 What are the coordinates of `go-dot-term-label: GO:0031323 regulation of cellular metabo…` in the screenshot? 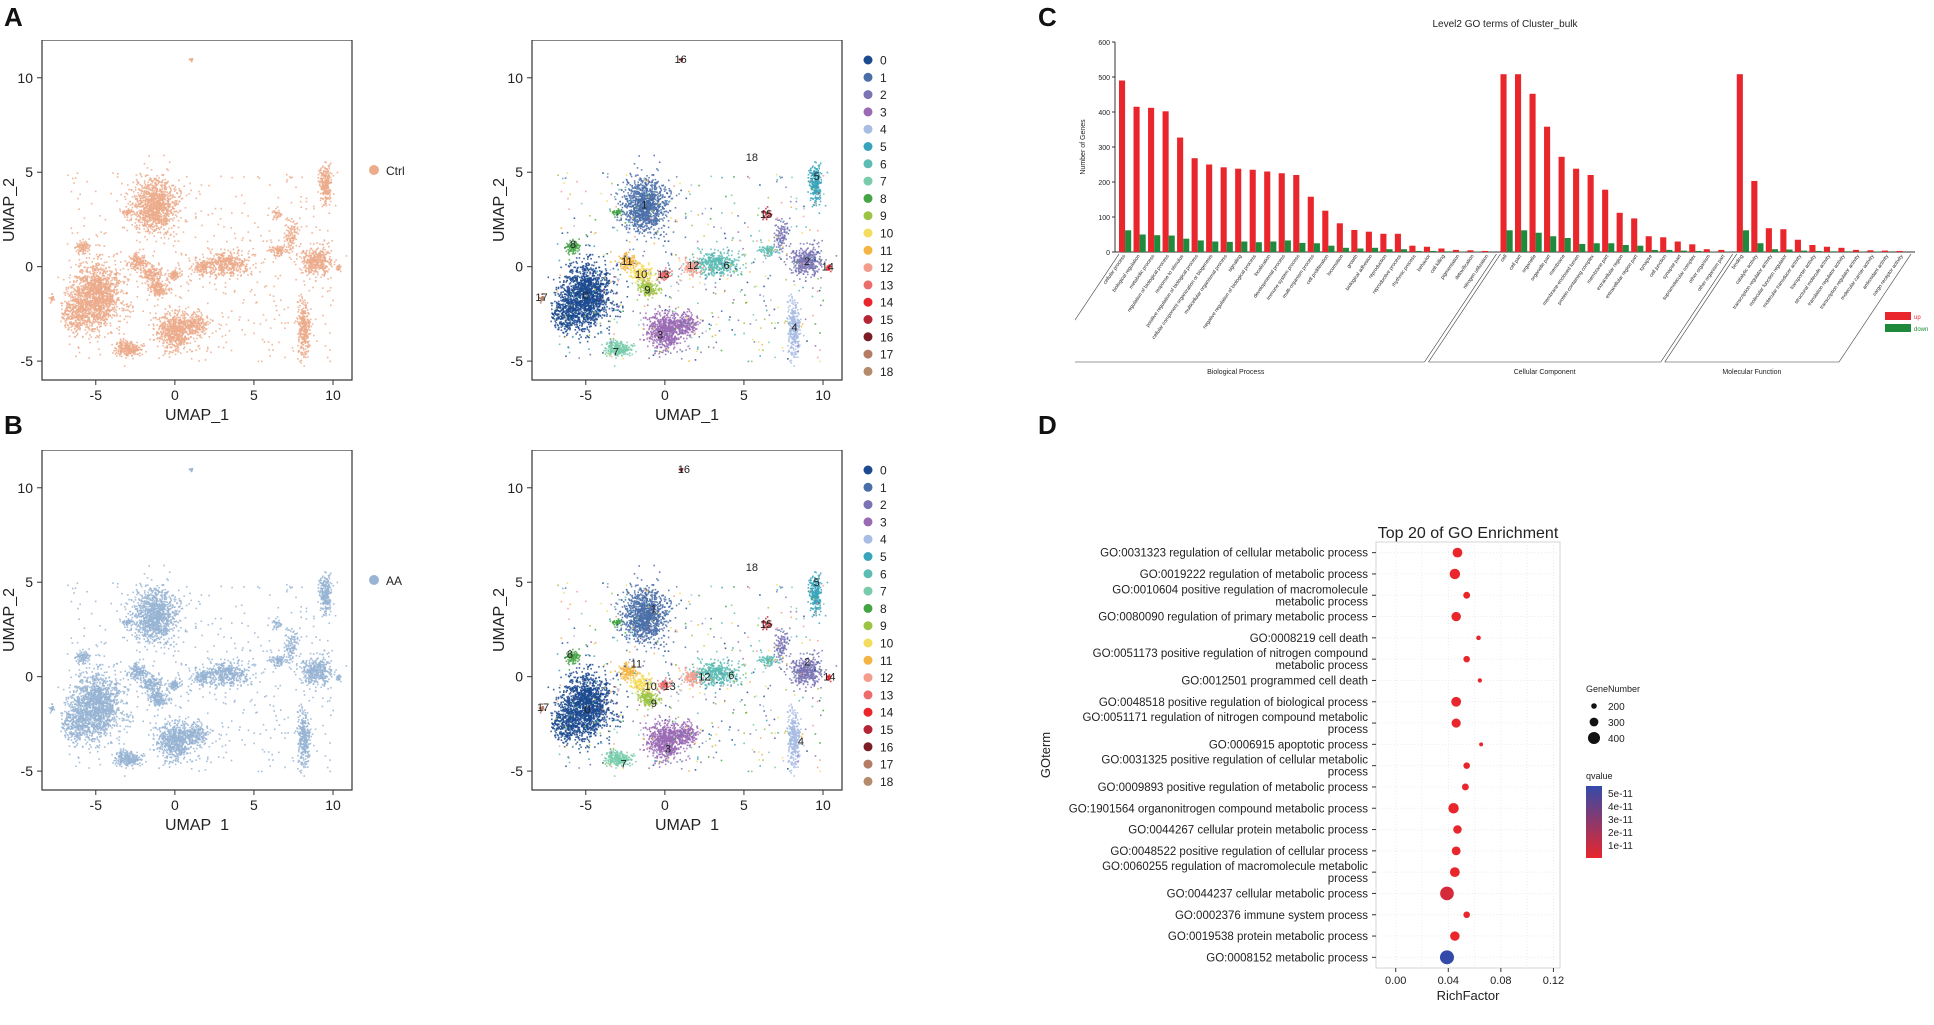 It's located at (1234, 554).